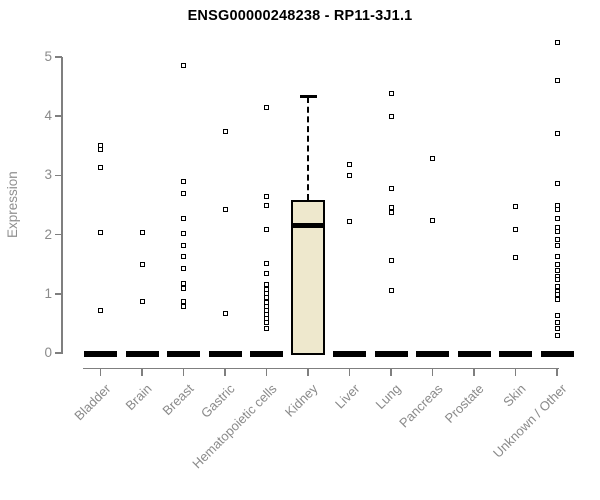  Describe the element at coordinates (48, 293) in the screenshot. I see `y-tick-label: 1` at that location.